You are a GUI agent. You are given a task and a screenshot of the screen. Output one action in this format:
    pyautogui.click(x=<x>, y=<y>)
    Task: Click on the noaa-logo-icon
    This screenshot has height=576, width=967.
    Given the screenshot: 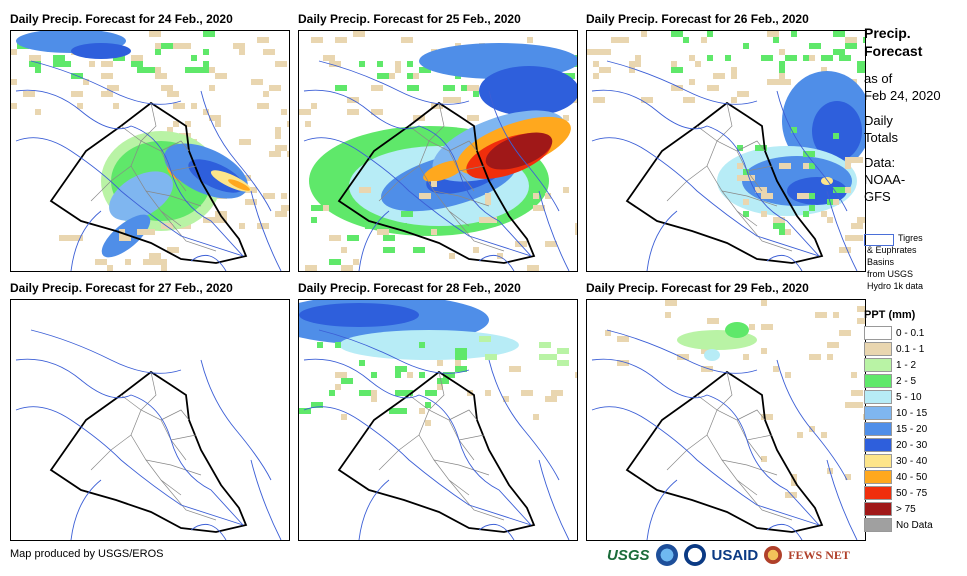 What is the action you would take?
    pyautogui.click(x=666, y=555)
    